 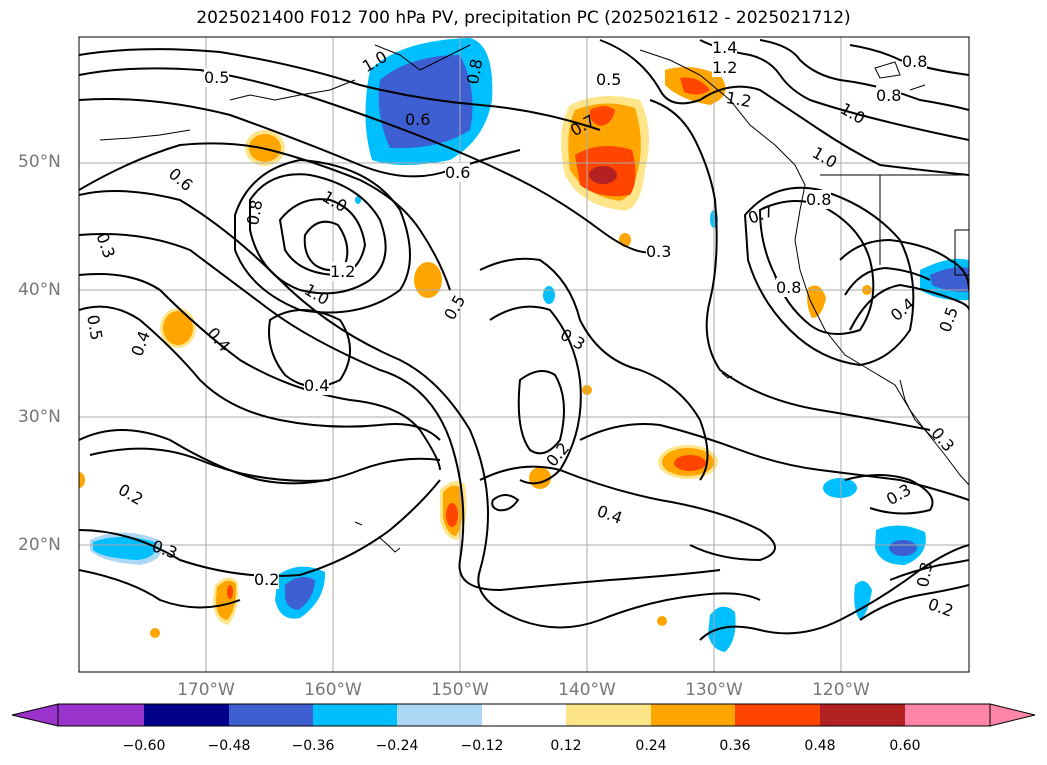 What do you see at coordinates (39, 545) in the screenshot?
I see `lat-label-20n: 20°N` at bounding box center [39, 545].